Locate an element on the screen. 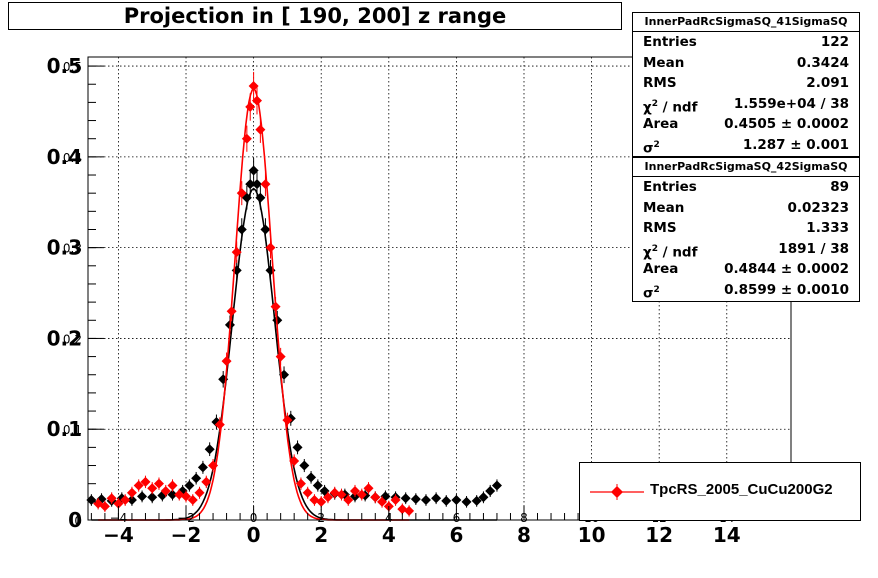  legend-diamond-icon is located at coordinates (617, 492).